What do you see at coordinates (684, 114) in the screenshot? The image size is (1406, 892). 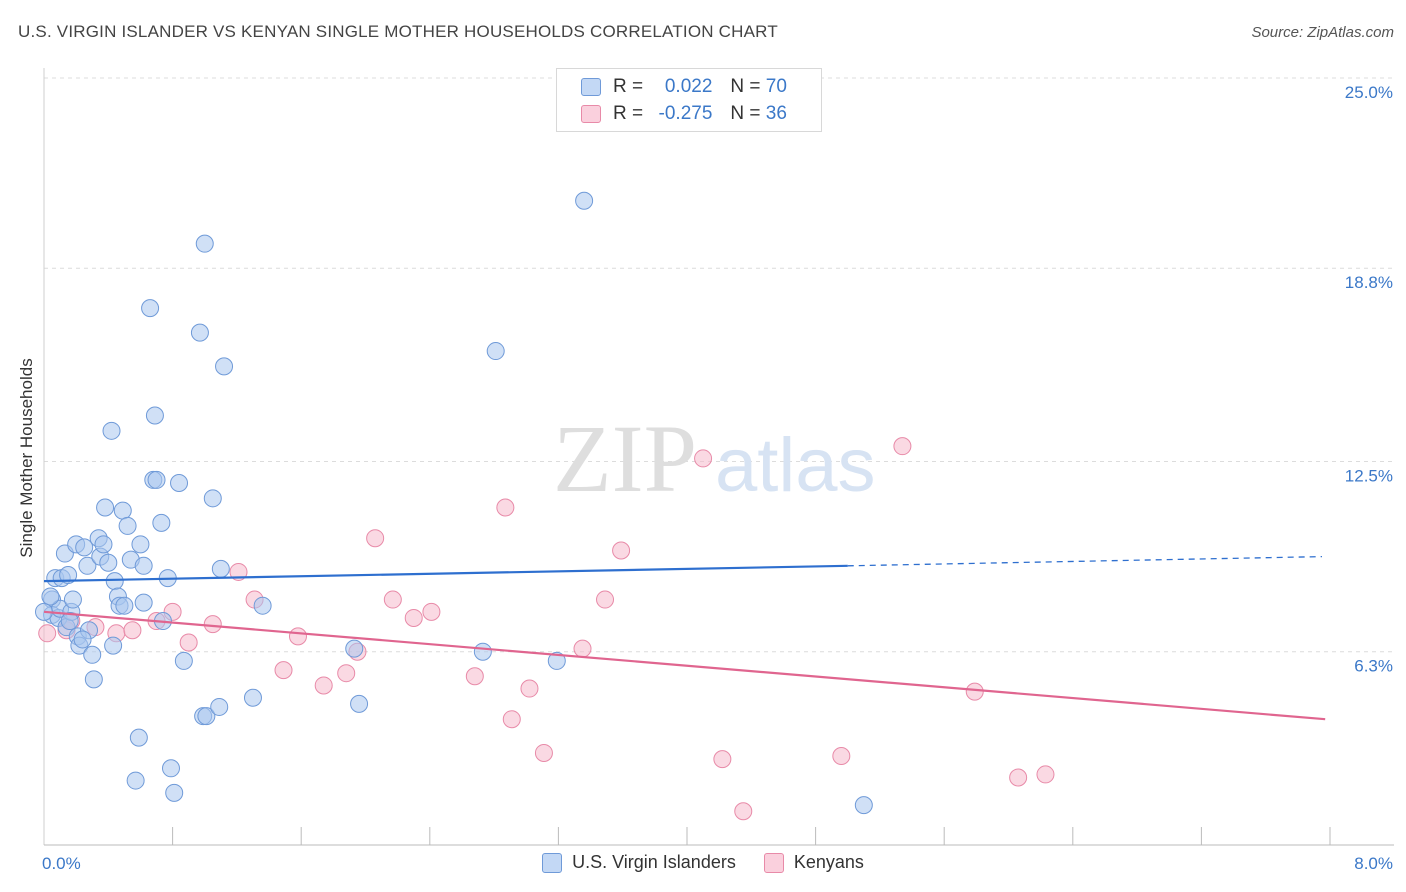 I see `stats-row-kenyans: R = -0.275 N = 36` at bounding box center [684, 114].